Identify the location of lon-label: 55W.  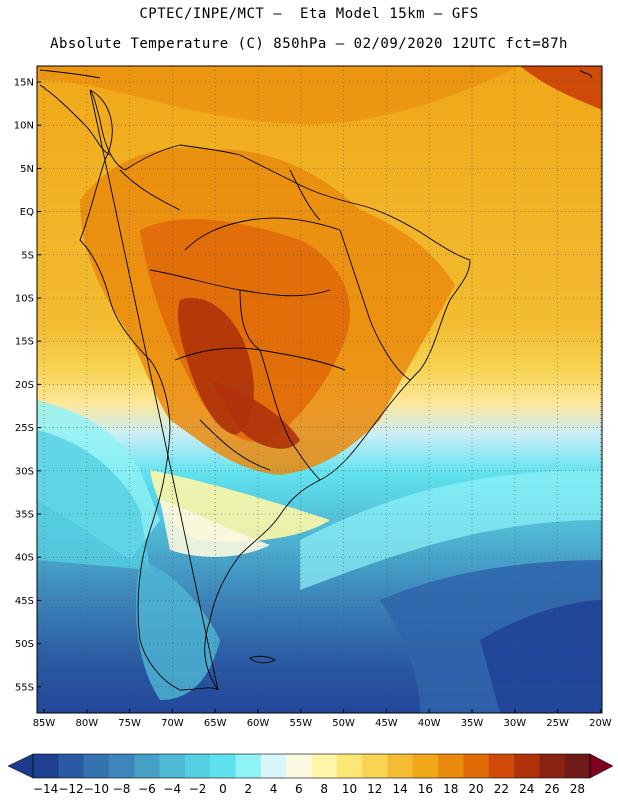
(300, 723).